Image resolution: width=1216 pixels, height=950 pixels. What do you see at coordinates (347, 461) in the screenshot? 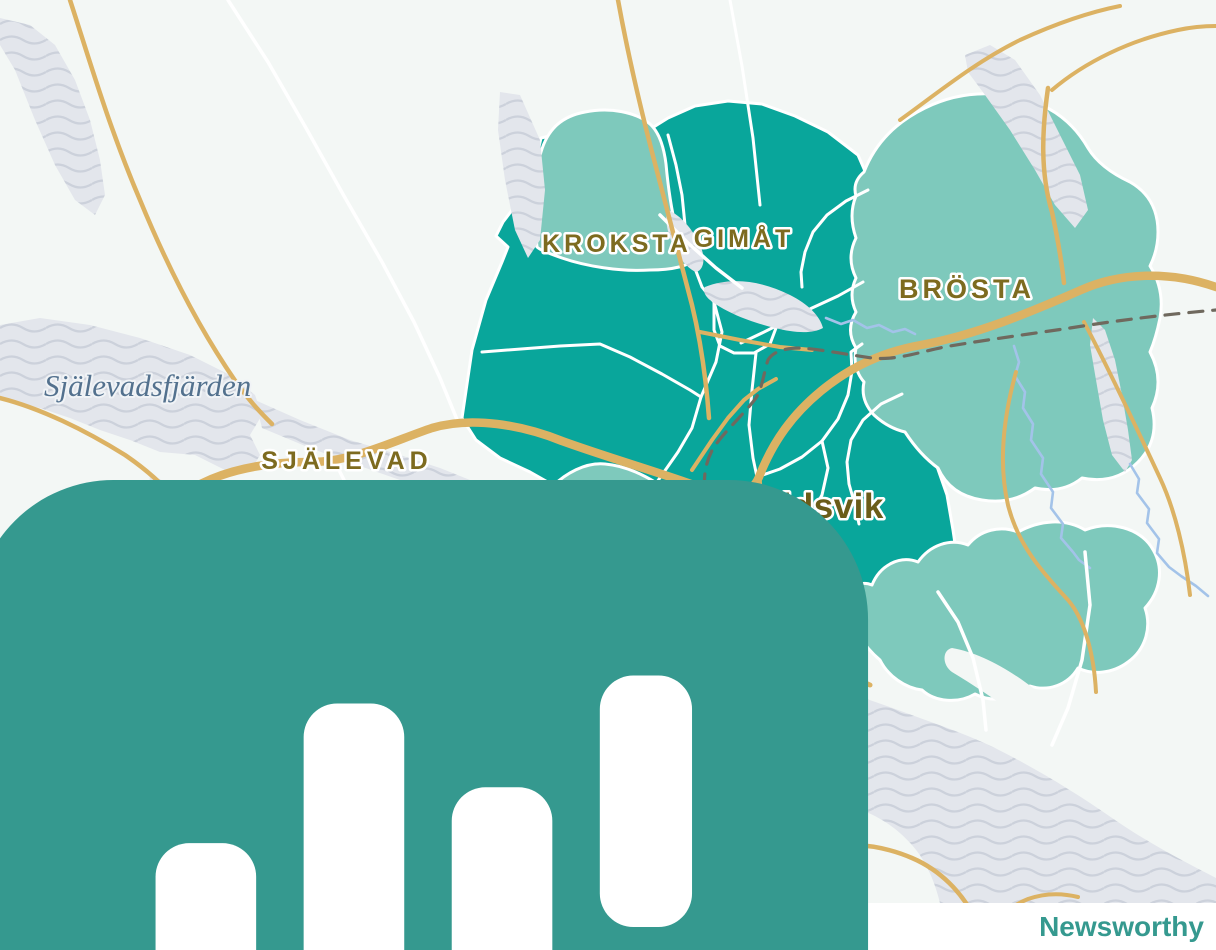
I see `label-sjalevad: SJÄLEVAD` at bounding box center [347, 461].